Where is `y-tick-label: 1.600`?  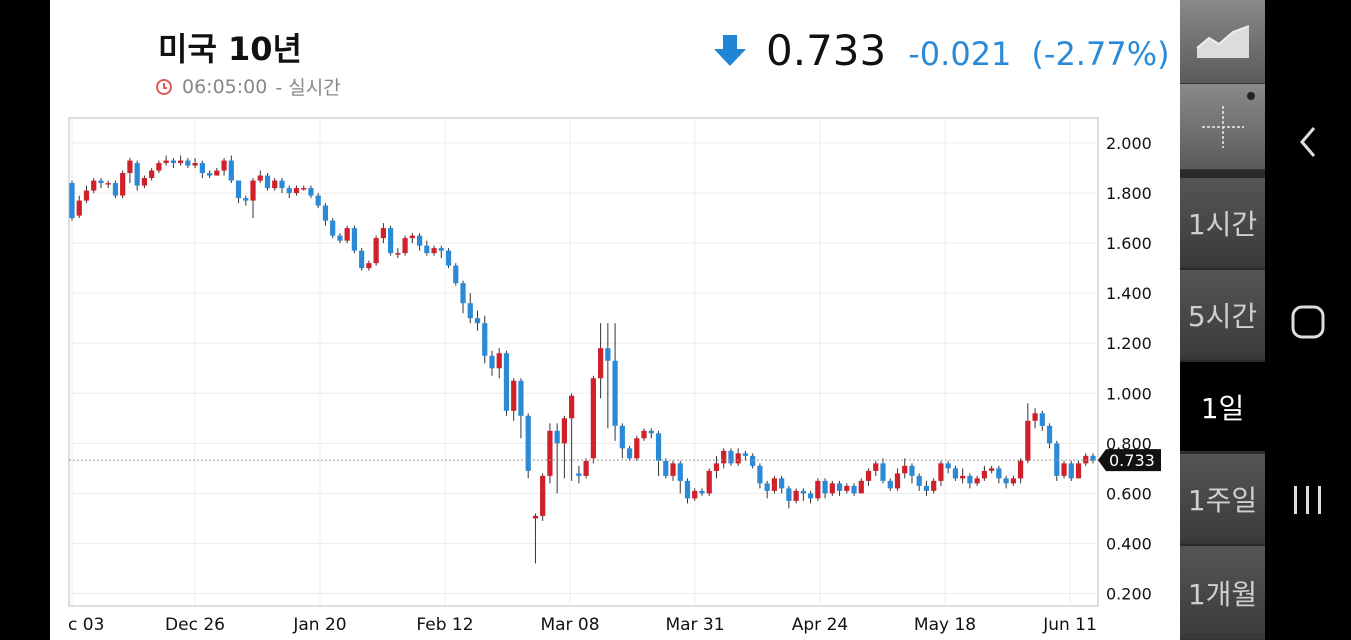
y-tick-label: 1.600 is located at coordinates (1129, 243).